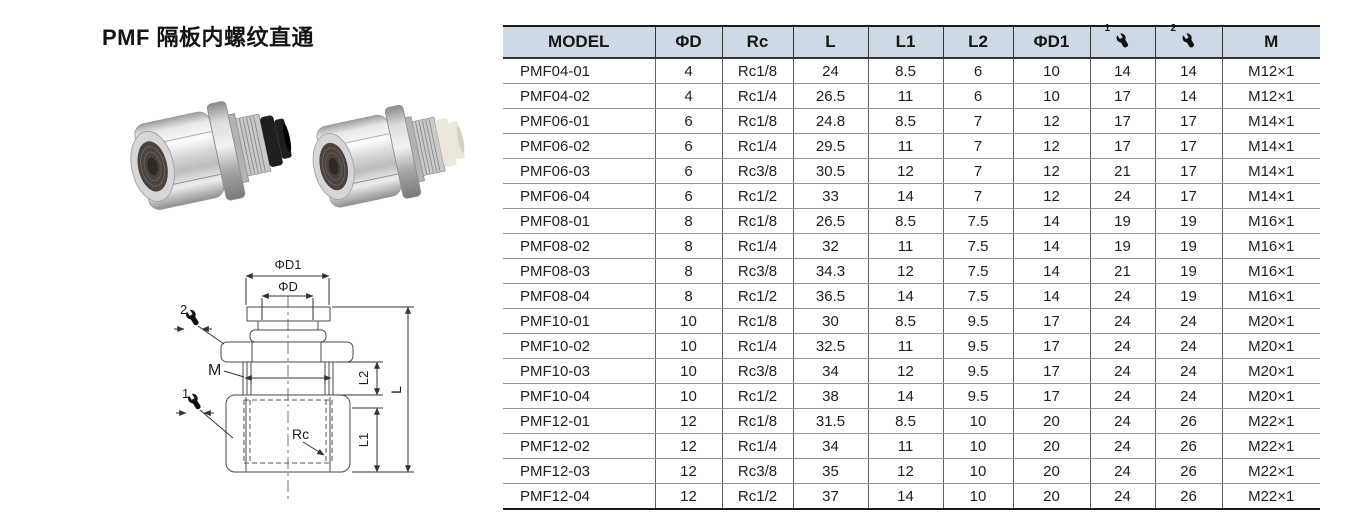 This screenshot has width=1350, height=527. Describe the element at coordinates (579, 196) in the screenshot. I see `cell-model: PMF06-04` at that location.